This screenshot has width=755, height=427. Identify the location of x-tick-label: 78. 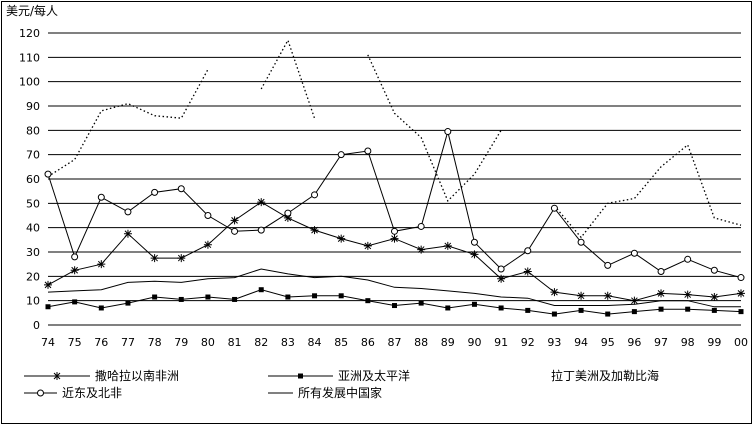
(155, 342).